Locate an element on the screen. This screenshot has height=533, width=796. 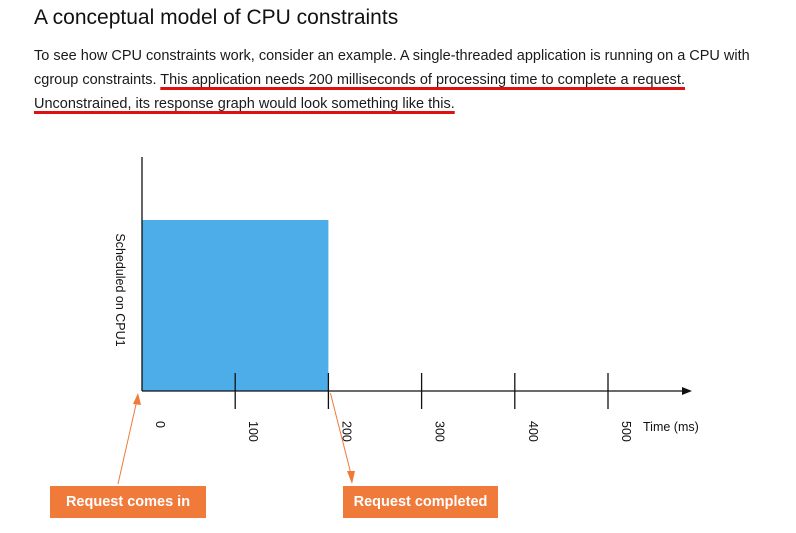
x-axis-label: Time (ms) is located at coordinates (671, 427).